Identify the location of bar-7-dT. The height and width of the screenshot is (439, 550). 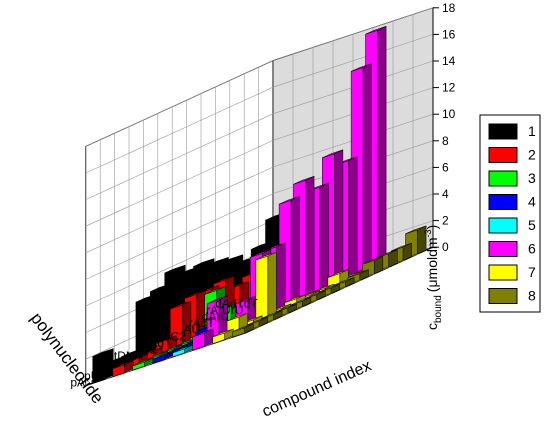
(266, 288).